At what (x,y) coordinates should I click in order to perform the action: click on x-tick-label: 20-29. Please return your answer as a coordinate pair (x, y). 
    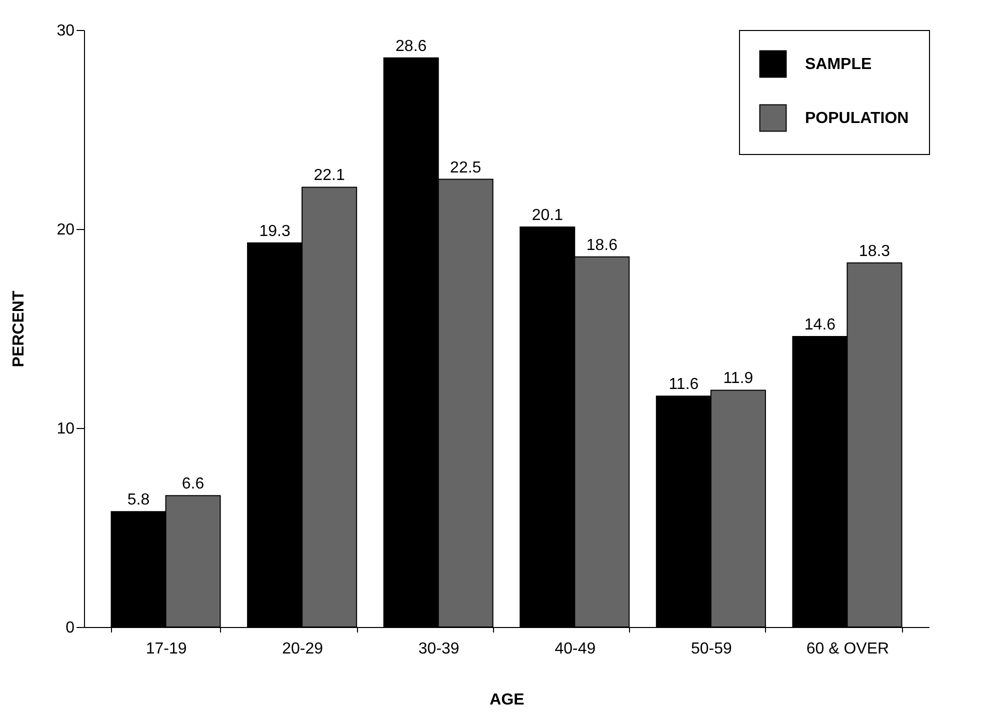
    Looking at the image, I should click on (303, 649).